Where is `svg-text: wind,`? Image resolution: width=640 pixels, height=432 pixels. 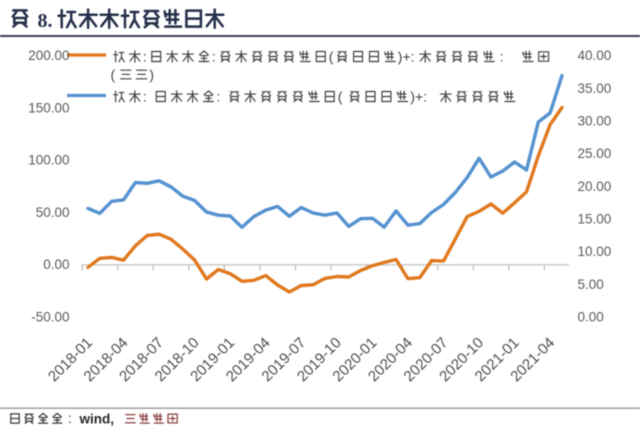 svg-text: wind, is located at coordinates (97, 418).